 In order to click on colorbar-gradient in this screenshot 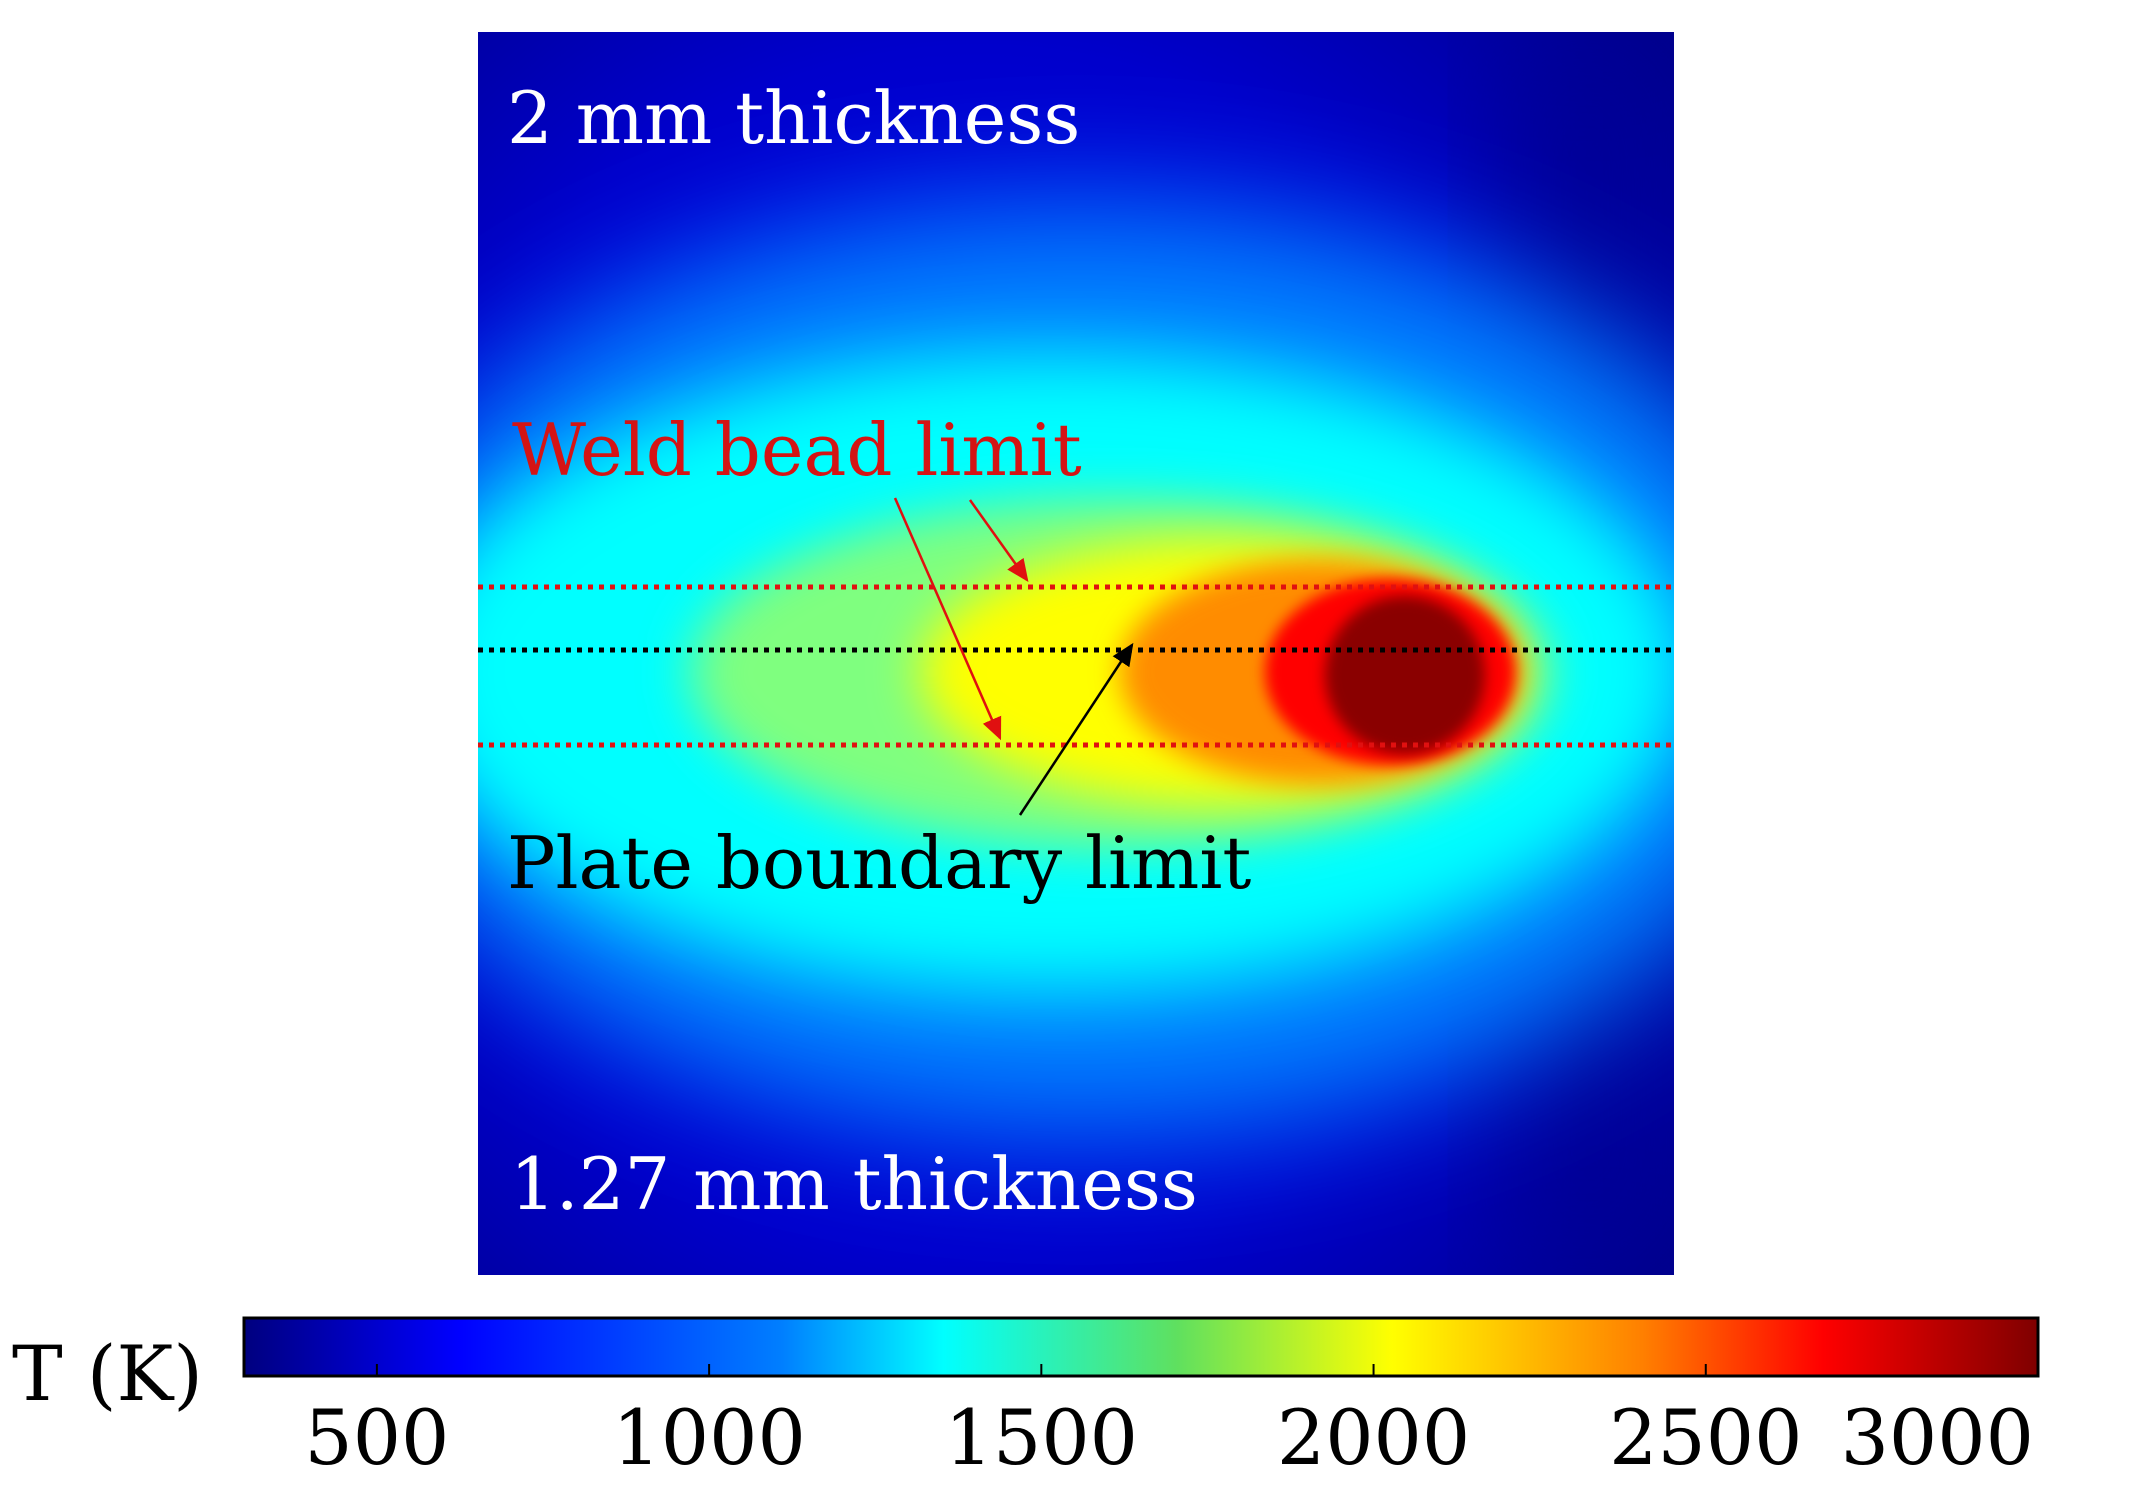, I will do `click(1141, 1347)`.